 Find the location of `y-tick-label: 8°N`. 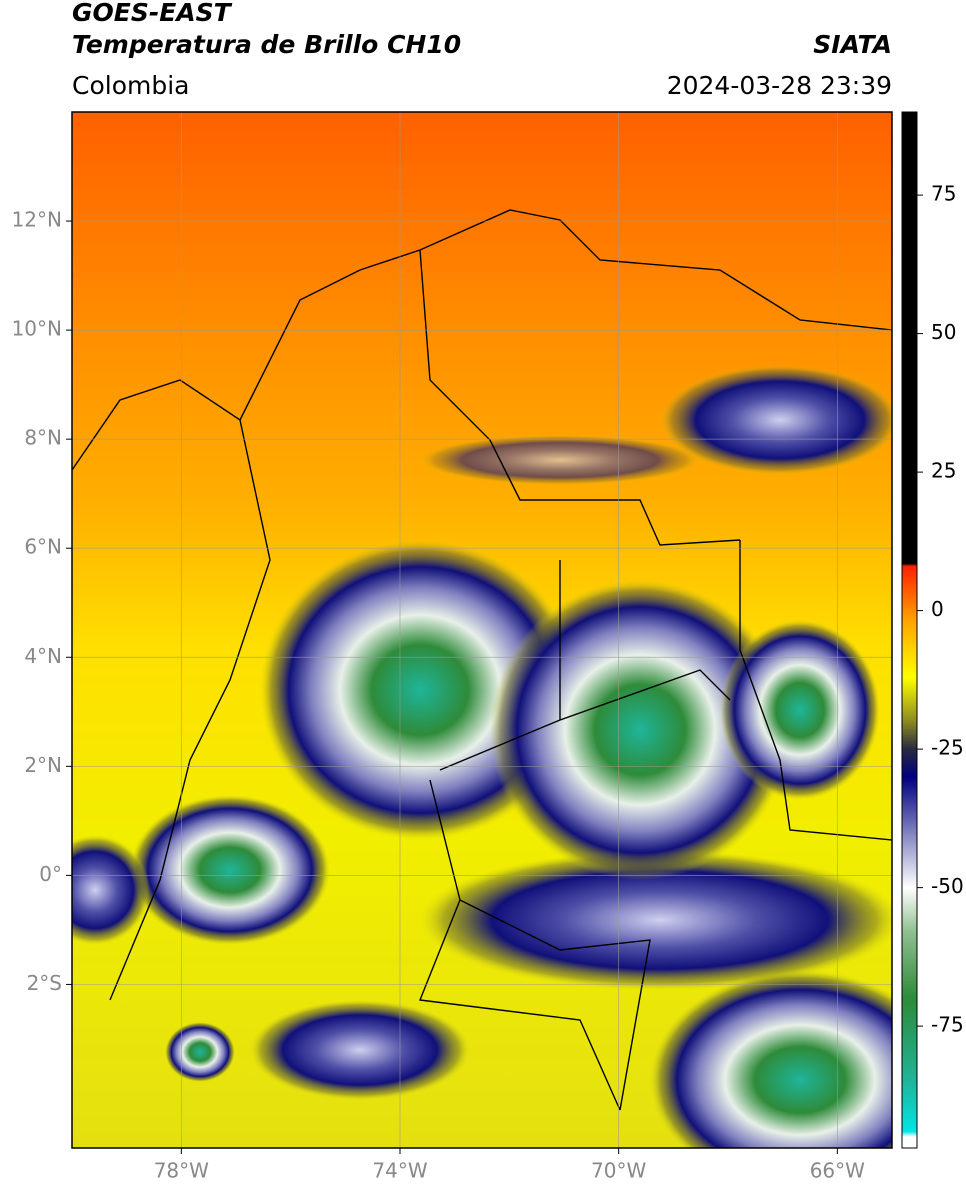

y-tick-label: 8°N is located at coordinates (43, 438).